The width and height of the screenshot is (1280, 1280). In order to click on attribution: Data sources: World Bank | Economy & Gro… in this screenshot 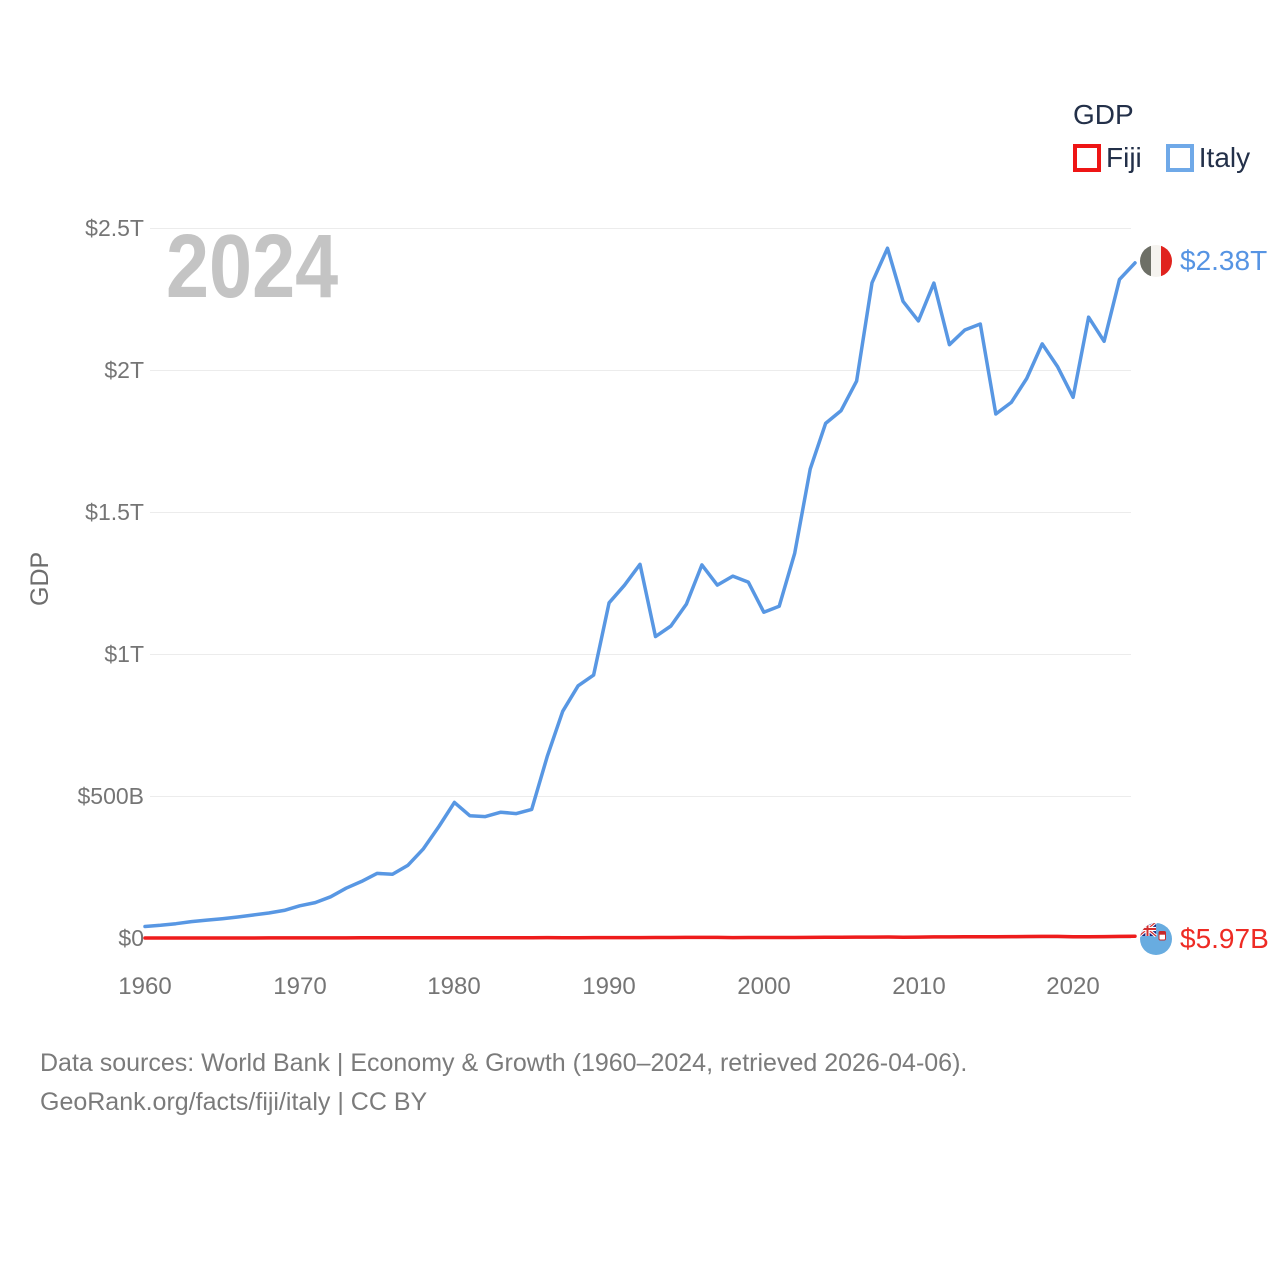, I will do `click(503, 1083)`.